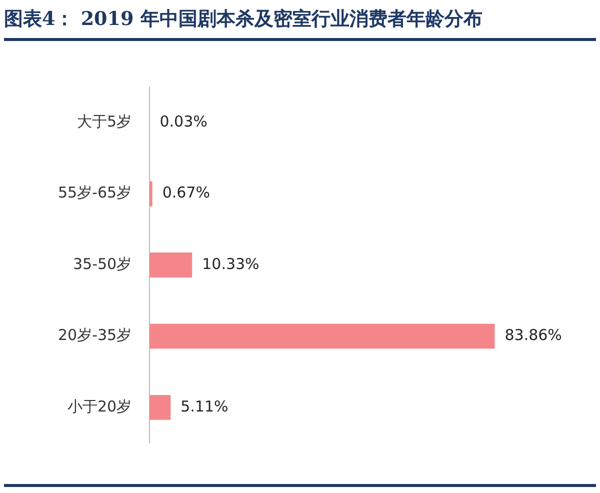 This screenshot has width=600, height=493. What do you see at coordinates (244, 19) in the screenshot?
I see `chart-title: 图表4： 2019 年中国剧本杀及密室行业消费者年龄分布` at bounding box center [244, 19].